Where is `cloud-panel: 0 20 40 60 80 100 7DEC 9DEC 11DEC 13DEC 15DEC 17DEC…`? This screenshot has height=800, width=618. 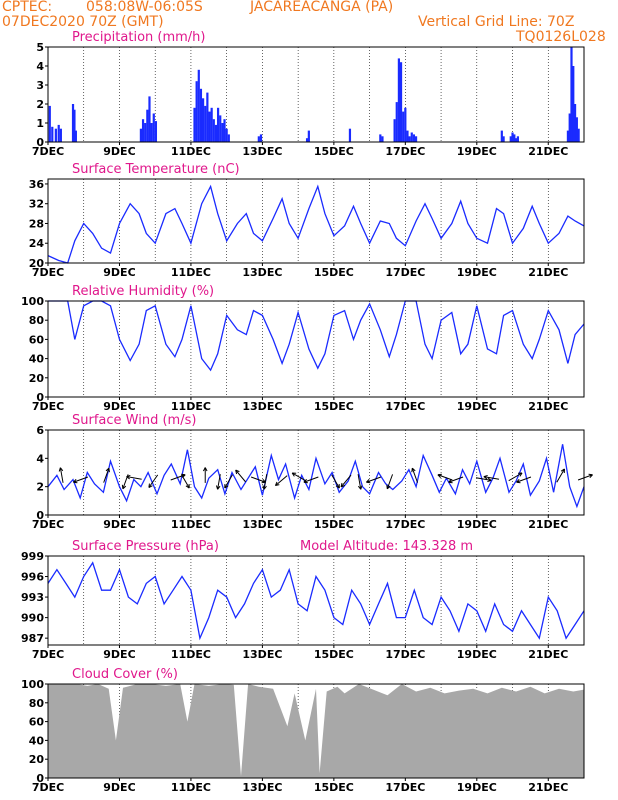 cloud-panel: 0 20 40 60 80 100 7DEC 9DEC 11DEC 13DEC 15DEC 17DEC… is located at coordinates (303, 730).